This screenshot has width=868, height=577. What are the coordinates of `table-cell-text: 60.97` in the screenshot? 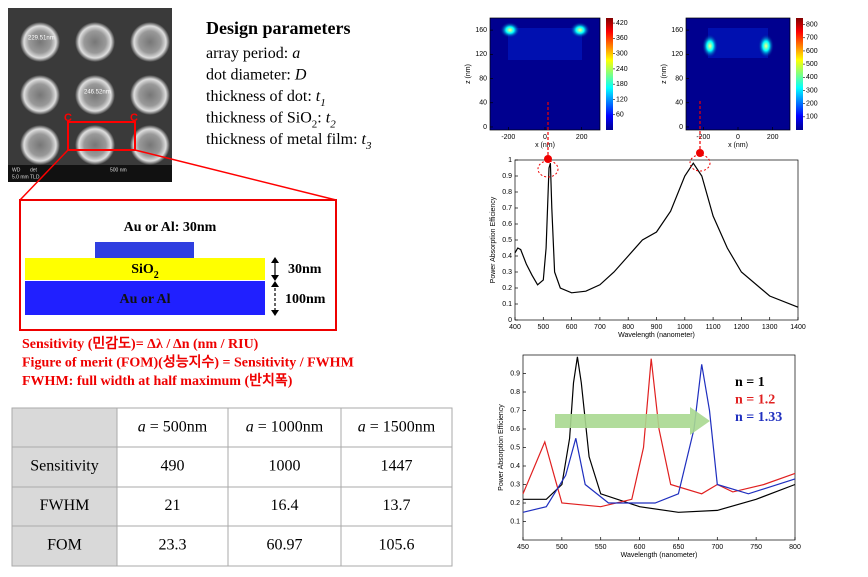 It's located at (285, 545).